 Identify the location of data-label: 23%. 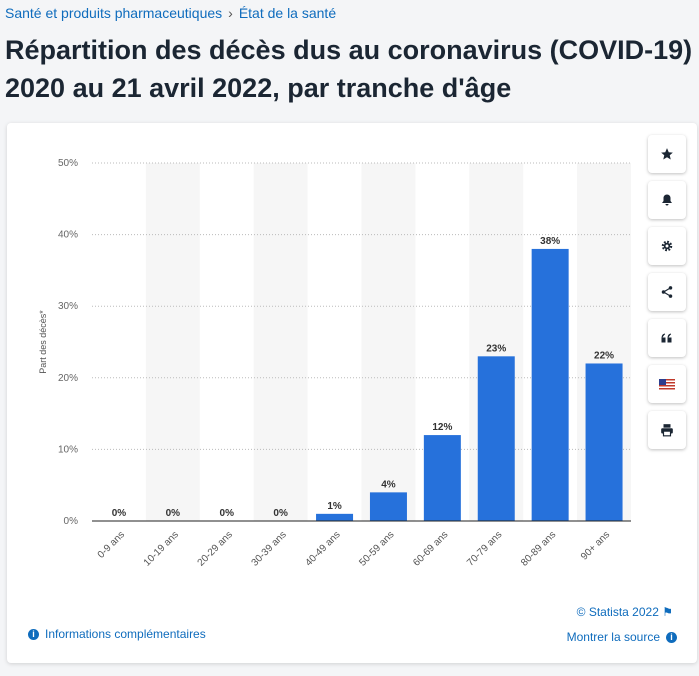
(496, 348).